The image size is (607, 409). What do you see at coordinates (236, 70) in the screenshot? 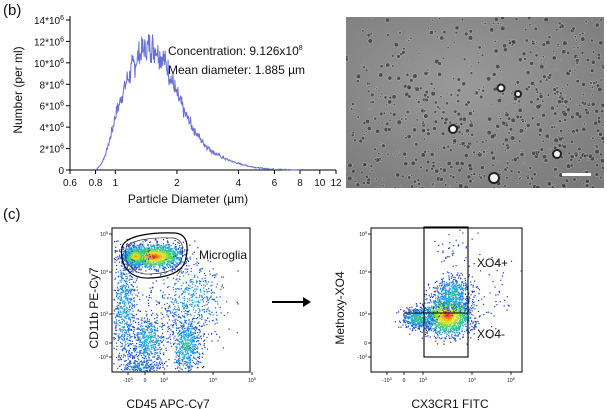
I see `mean-diameter-annotation: Mean diameter: 1.885 µm` at bounding box center [236, 70].